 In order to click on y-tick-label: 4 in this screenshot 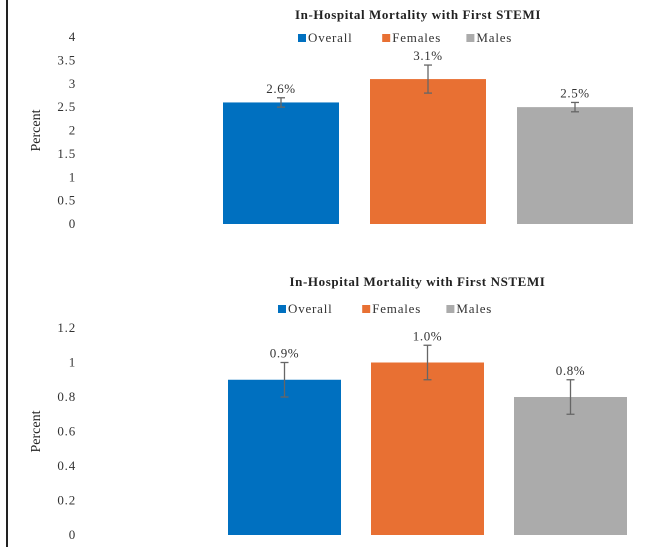, I will do `click(72, 36)`.